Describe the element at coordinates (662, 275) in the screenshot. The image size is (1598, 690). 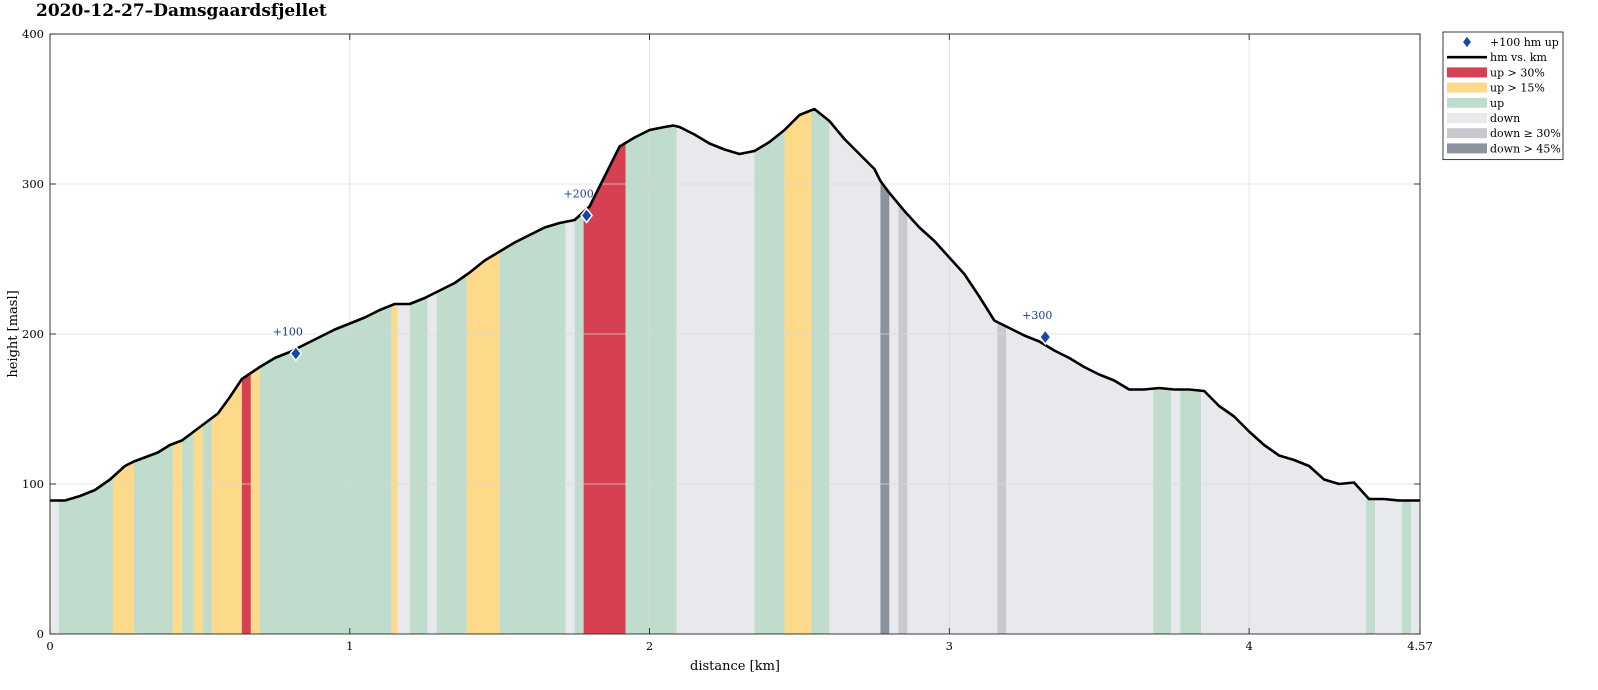
I see `markers: +100 +200 +300` at that location.